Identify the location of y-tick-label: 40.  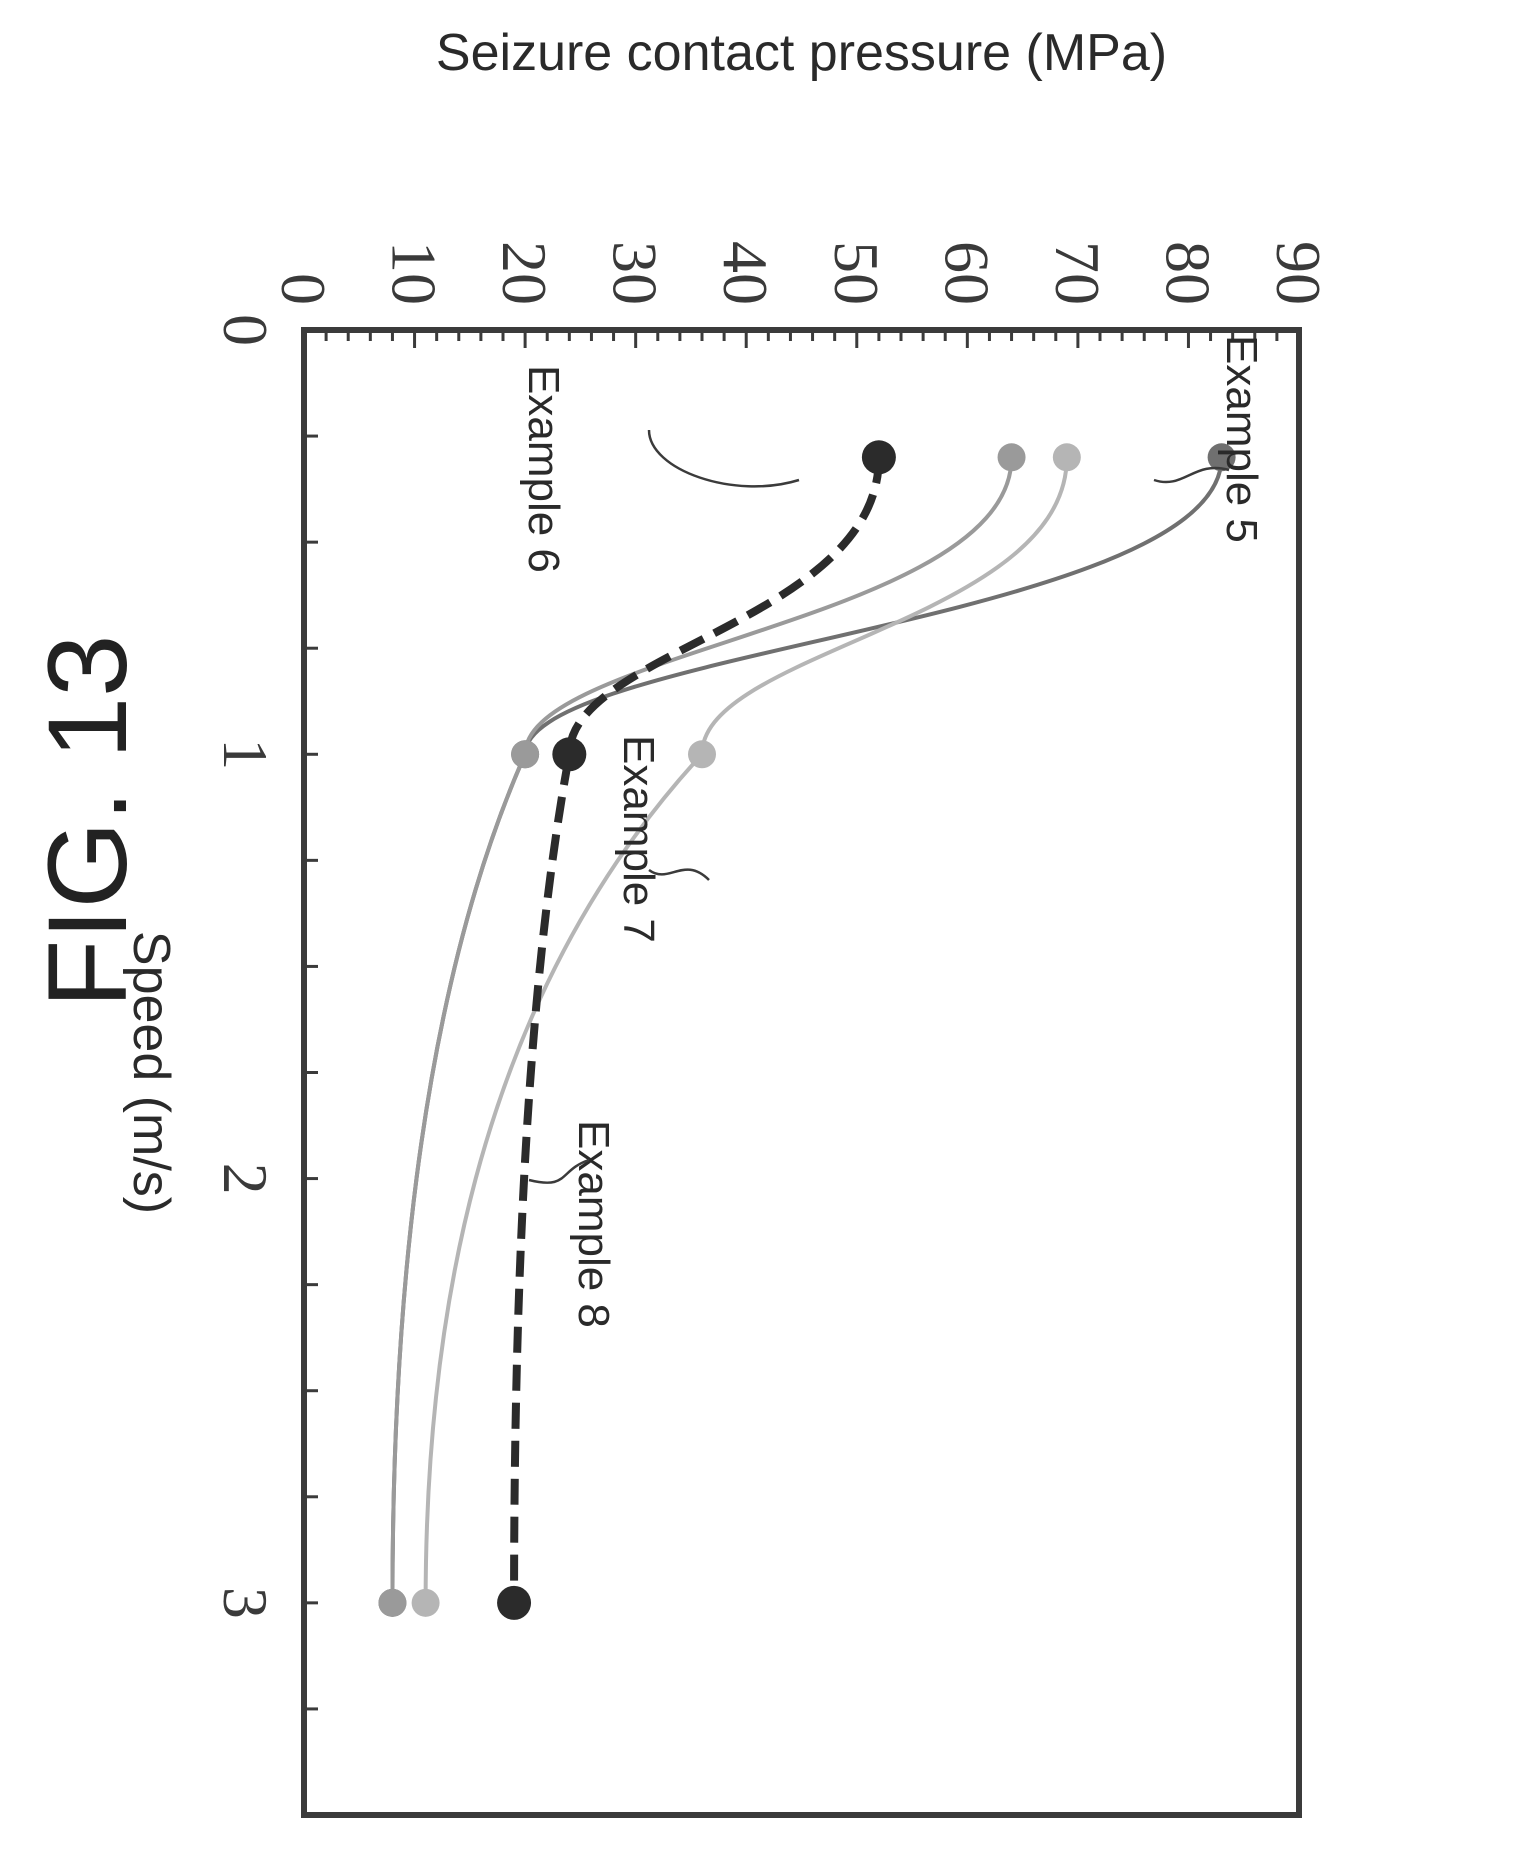
(745, 273).